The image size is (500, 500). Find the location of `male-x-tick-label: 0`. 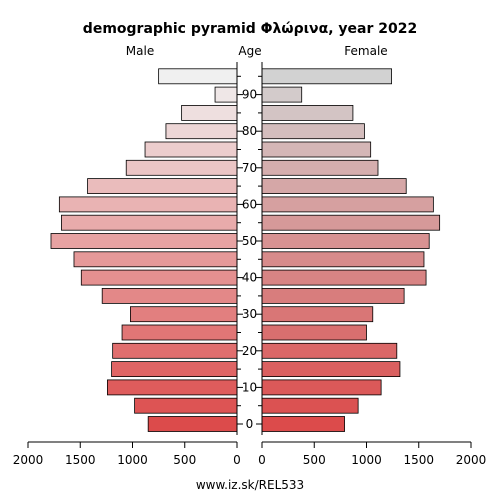

male-x-tick-label: 0 is located at coordinates (237, 460).